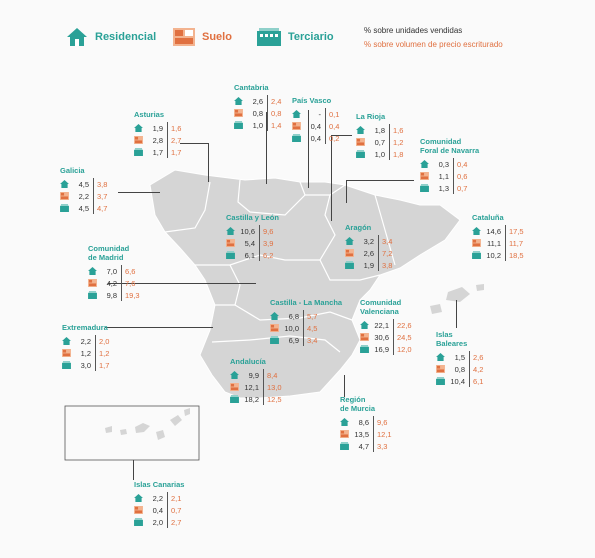 The height and width of the screenshot is (558, 595). I want to click on pct-price-value: 9,6, so click(268, 231).